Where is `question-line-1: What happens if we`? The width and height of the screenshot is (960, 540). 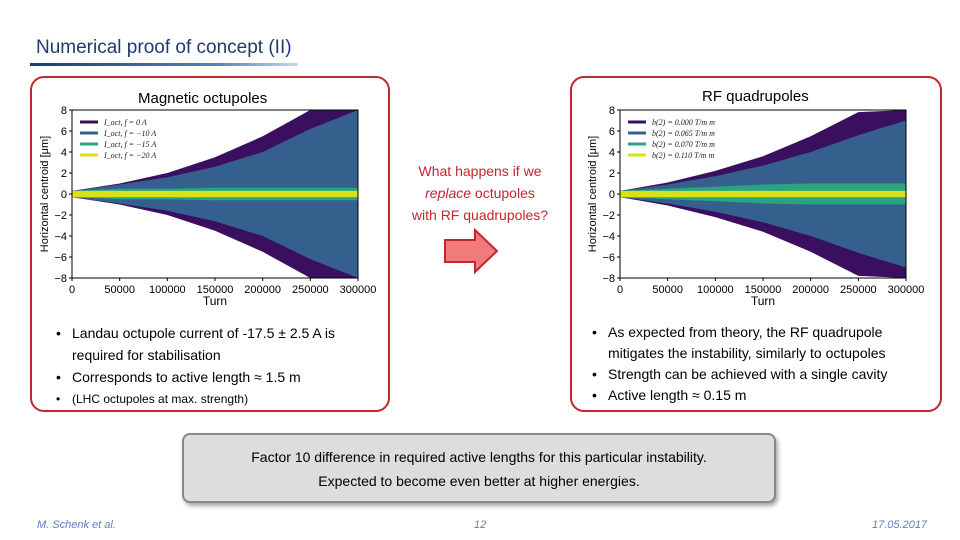 question-line-1: What happens if we is located at coordinates (480, 171).